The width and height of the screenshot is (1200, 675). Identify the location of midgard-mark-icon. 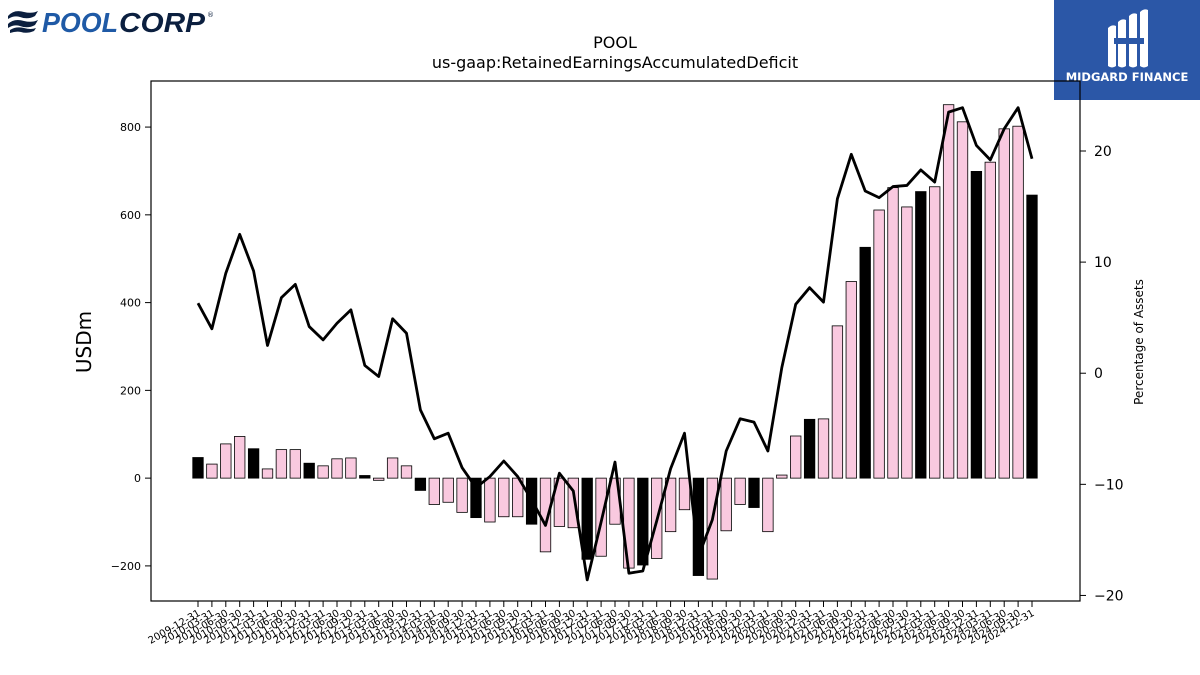
(1128, 38).